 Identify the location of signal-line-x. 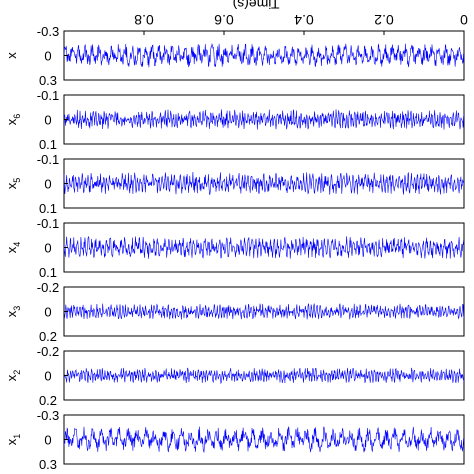
(264, 55).